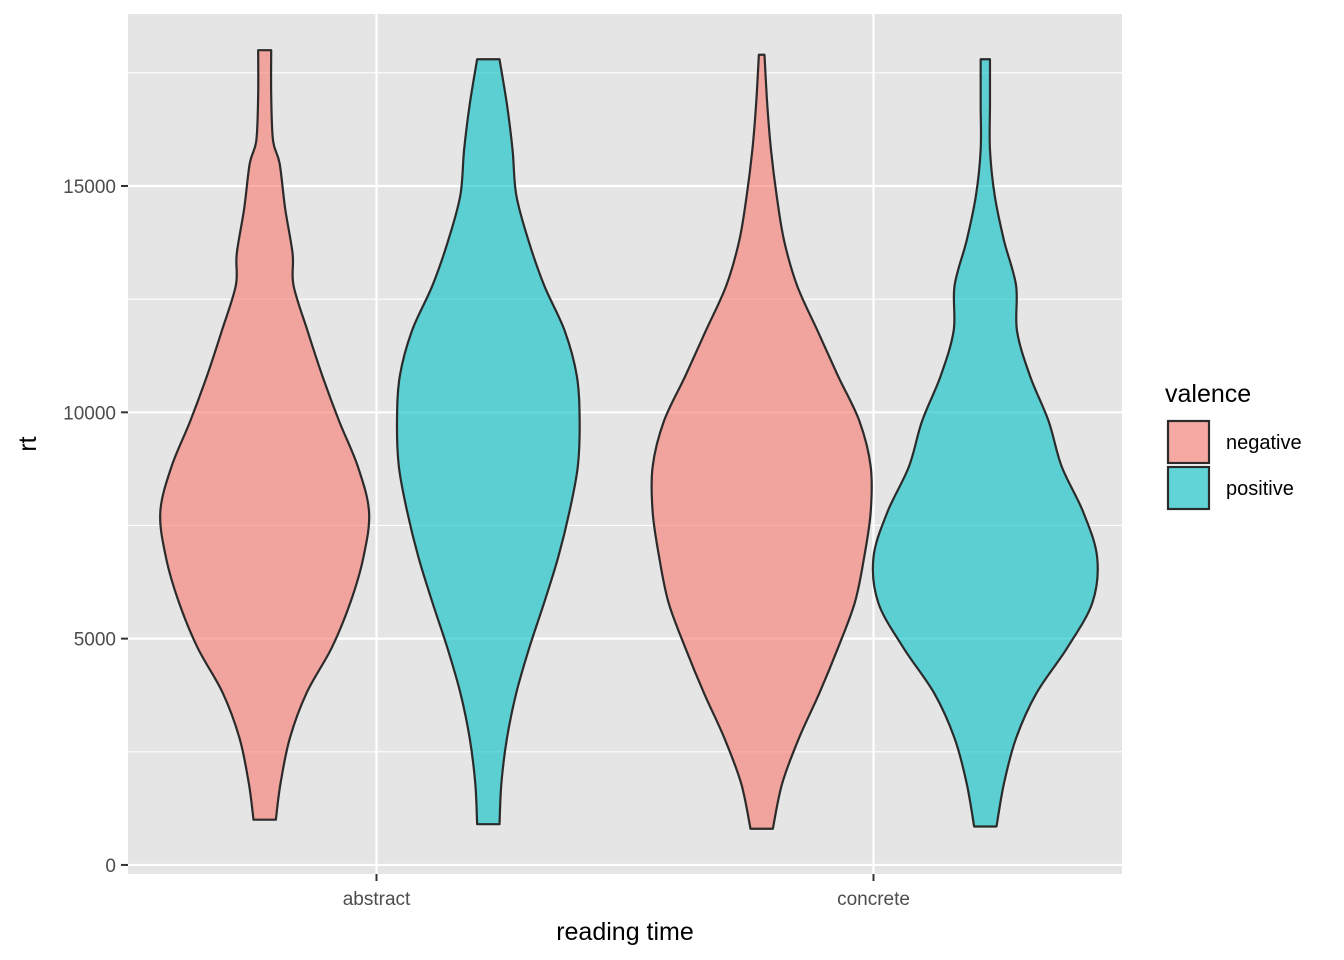 The height and width of the screenshot is (960, 1344). Describe the element at coordinates (1264, 443) in the screenshot. I see `legend-label-negative: negative` at that location.